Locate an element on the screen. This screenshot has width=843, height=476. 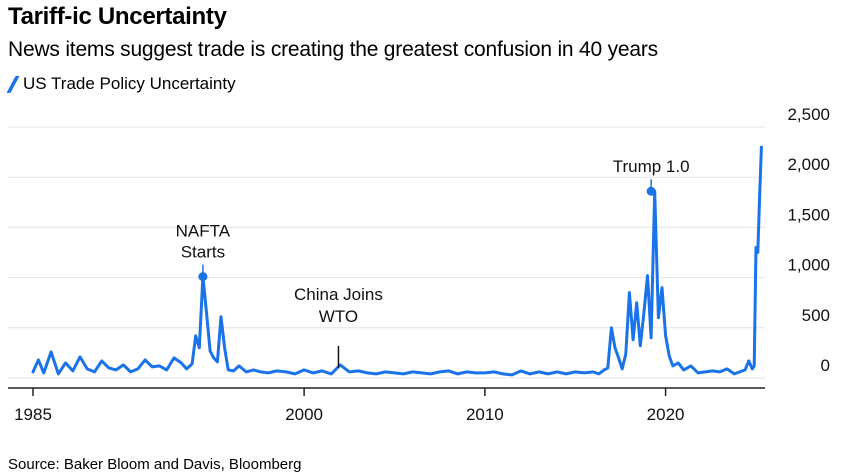
legend-label: US Trade Policy Uncertainty is located at coordinates (129, 83).